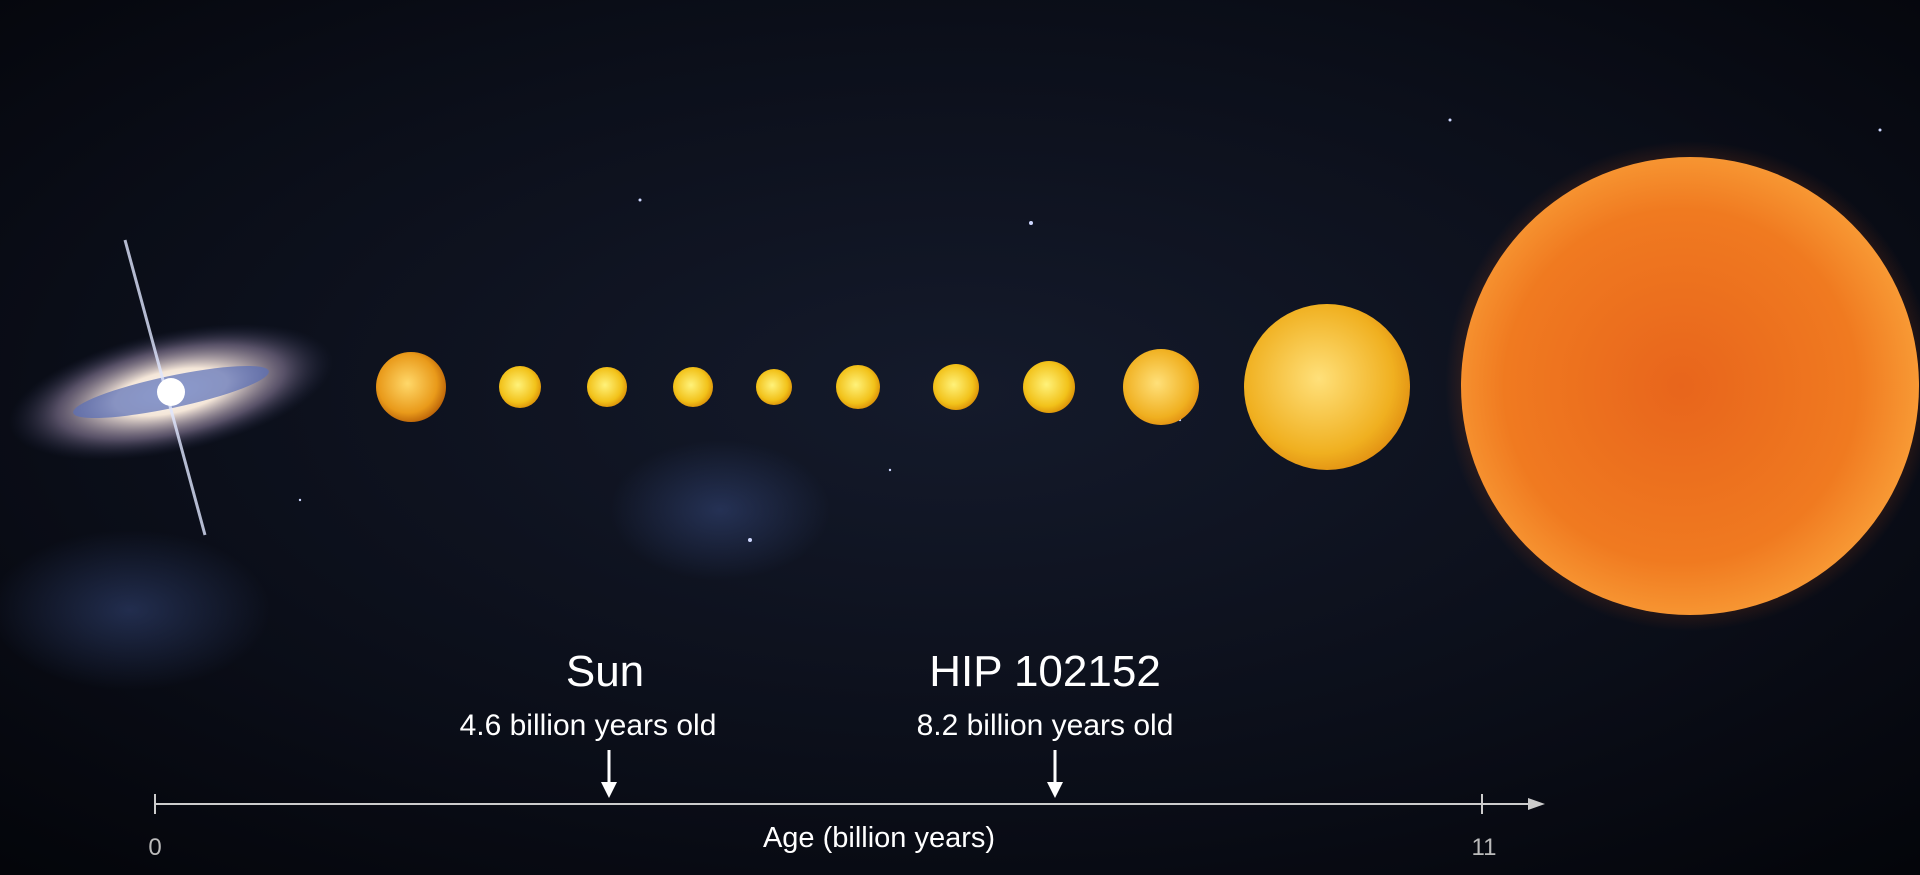 This screenshot has height=875, width=1920. I want to click on marker-name: HIP 102152, so click(1045, 671).